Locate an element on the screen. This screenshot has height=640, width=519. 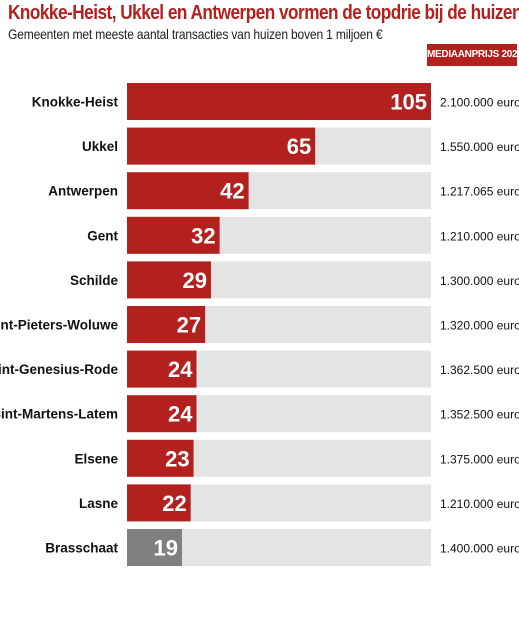
category-label: Brasschaat is located at coordinates (81, 548).